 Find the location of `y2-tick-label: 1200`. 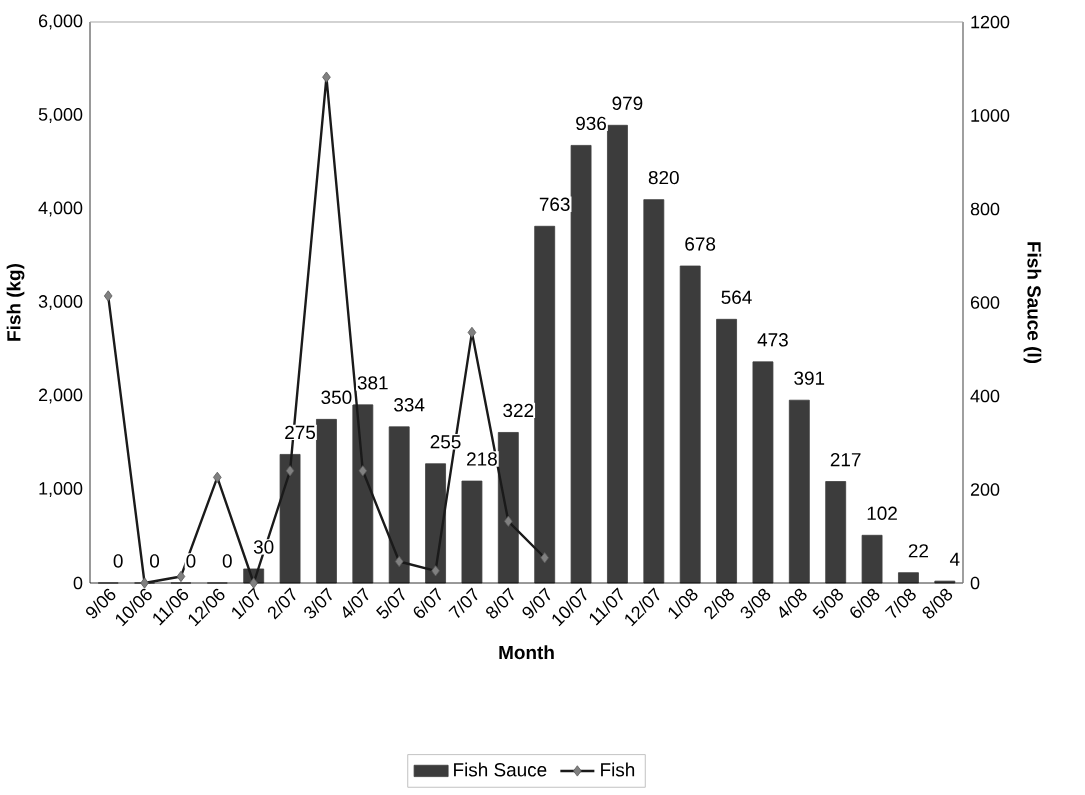

y2-tick-label: 1200 is located at coordinates (990, 22).